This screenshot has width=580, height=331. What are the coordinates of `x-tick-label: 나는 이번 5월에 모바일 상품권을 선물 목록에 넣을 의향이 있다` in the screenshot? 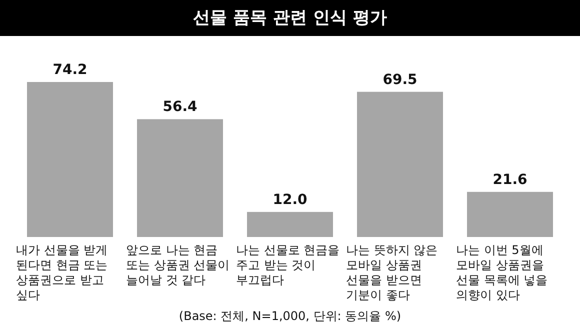 It's located at (502, 273).